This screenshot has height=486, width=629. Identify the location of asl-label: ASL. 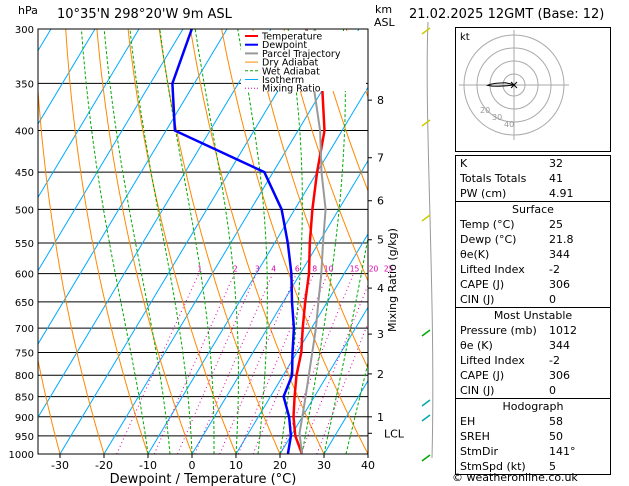
(384, 22).